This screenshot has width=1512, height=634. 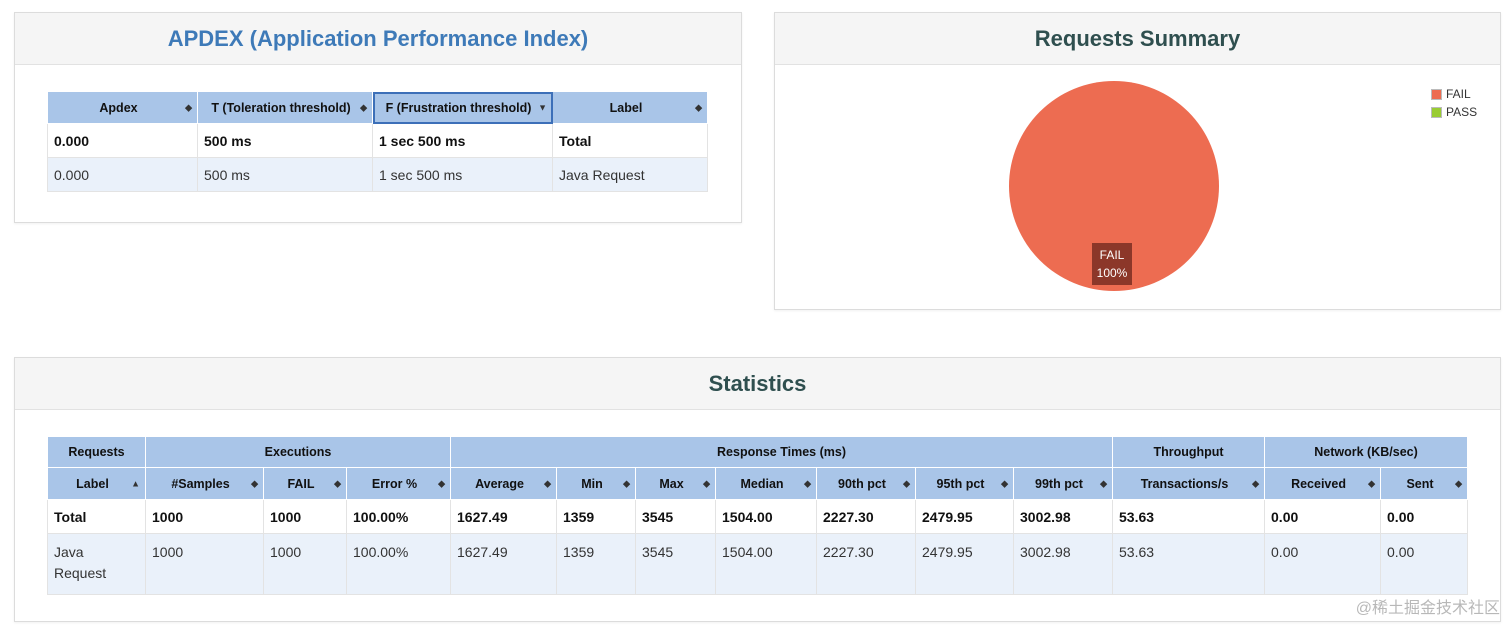 What do you see at coordinates (766, 483) in the screenshot?
I see `col-median: Median ◆` at bounding box center [766, 483].